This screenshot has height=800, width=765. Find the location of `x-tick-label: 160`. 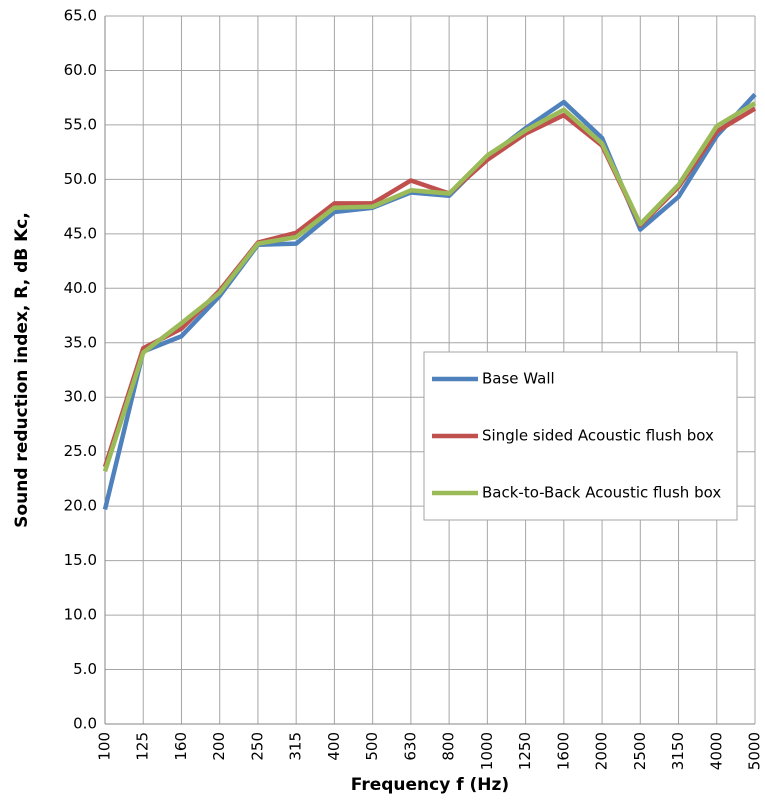

x-tick-label: 160 is located at coordinates (181, 746).